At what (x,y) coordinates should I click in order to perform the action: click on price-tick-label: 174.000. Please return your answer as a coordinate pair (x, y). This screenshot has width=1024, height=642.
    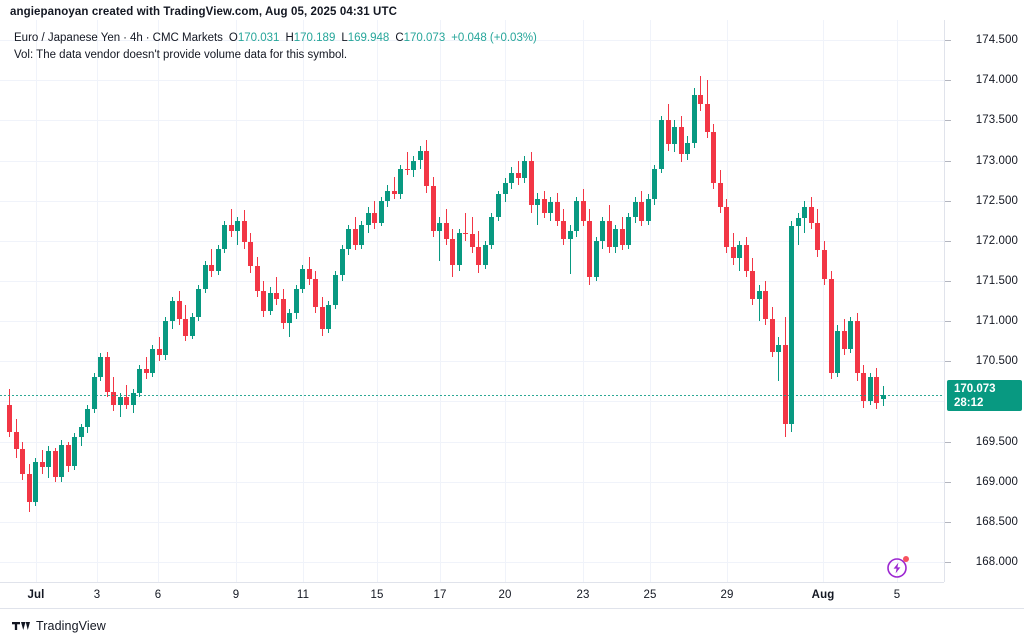
    Looking at the image, I should click on (996, 80).